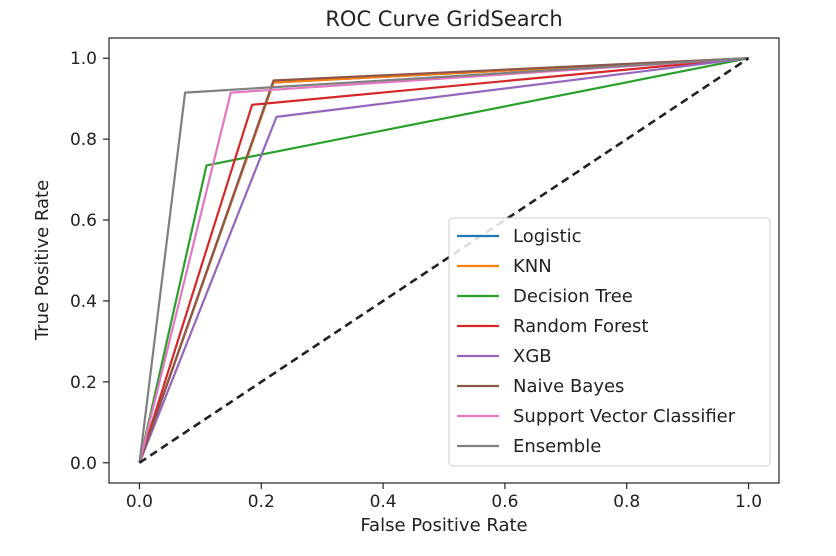 The height and width of the screenshot is (556, 836). Describe the element at coordinates (568, 386) in the screenshot. I see `legend-label: Naive Bayes` at that location.